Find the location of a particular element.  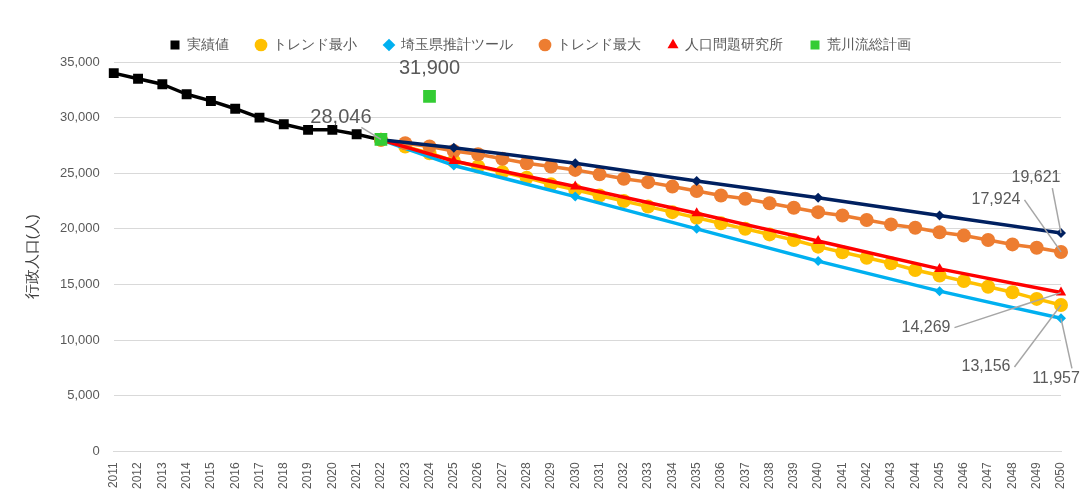

x-tick-label: 2049 is located at coordinates (1036, 475).